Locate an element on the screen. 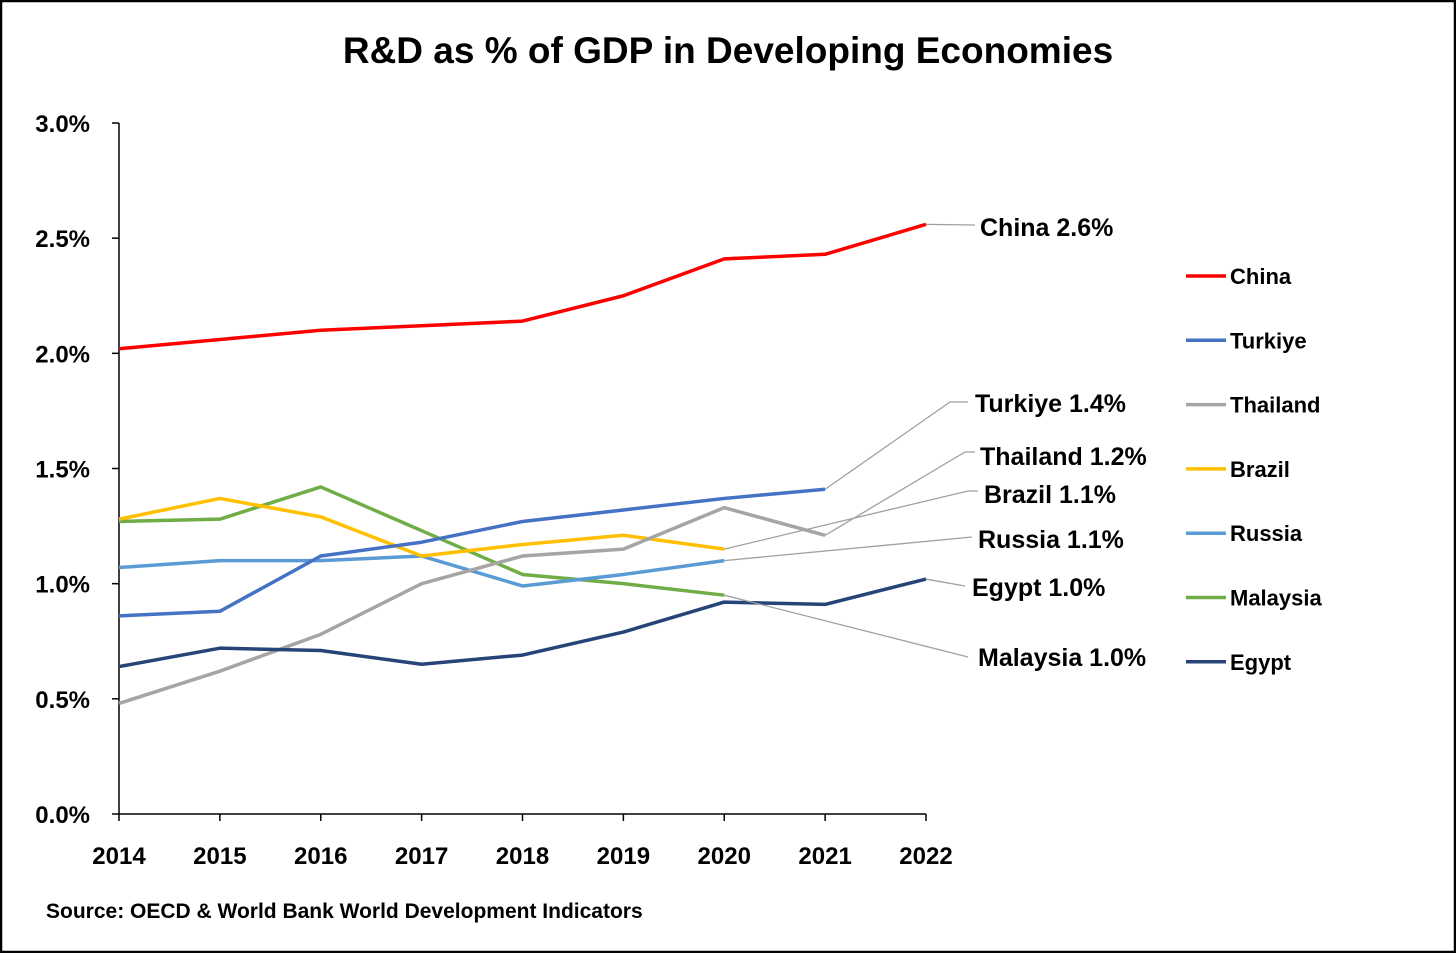  legend-item-brazil: Brazil is located at coordinates (1238, 469).